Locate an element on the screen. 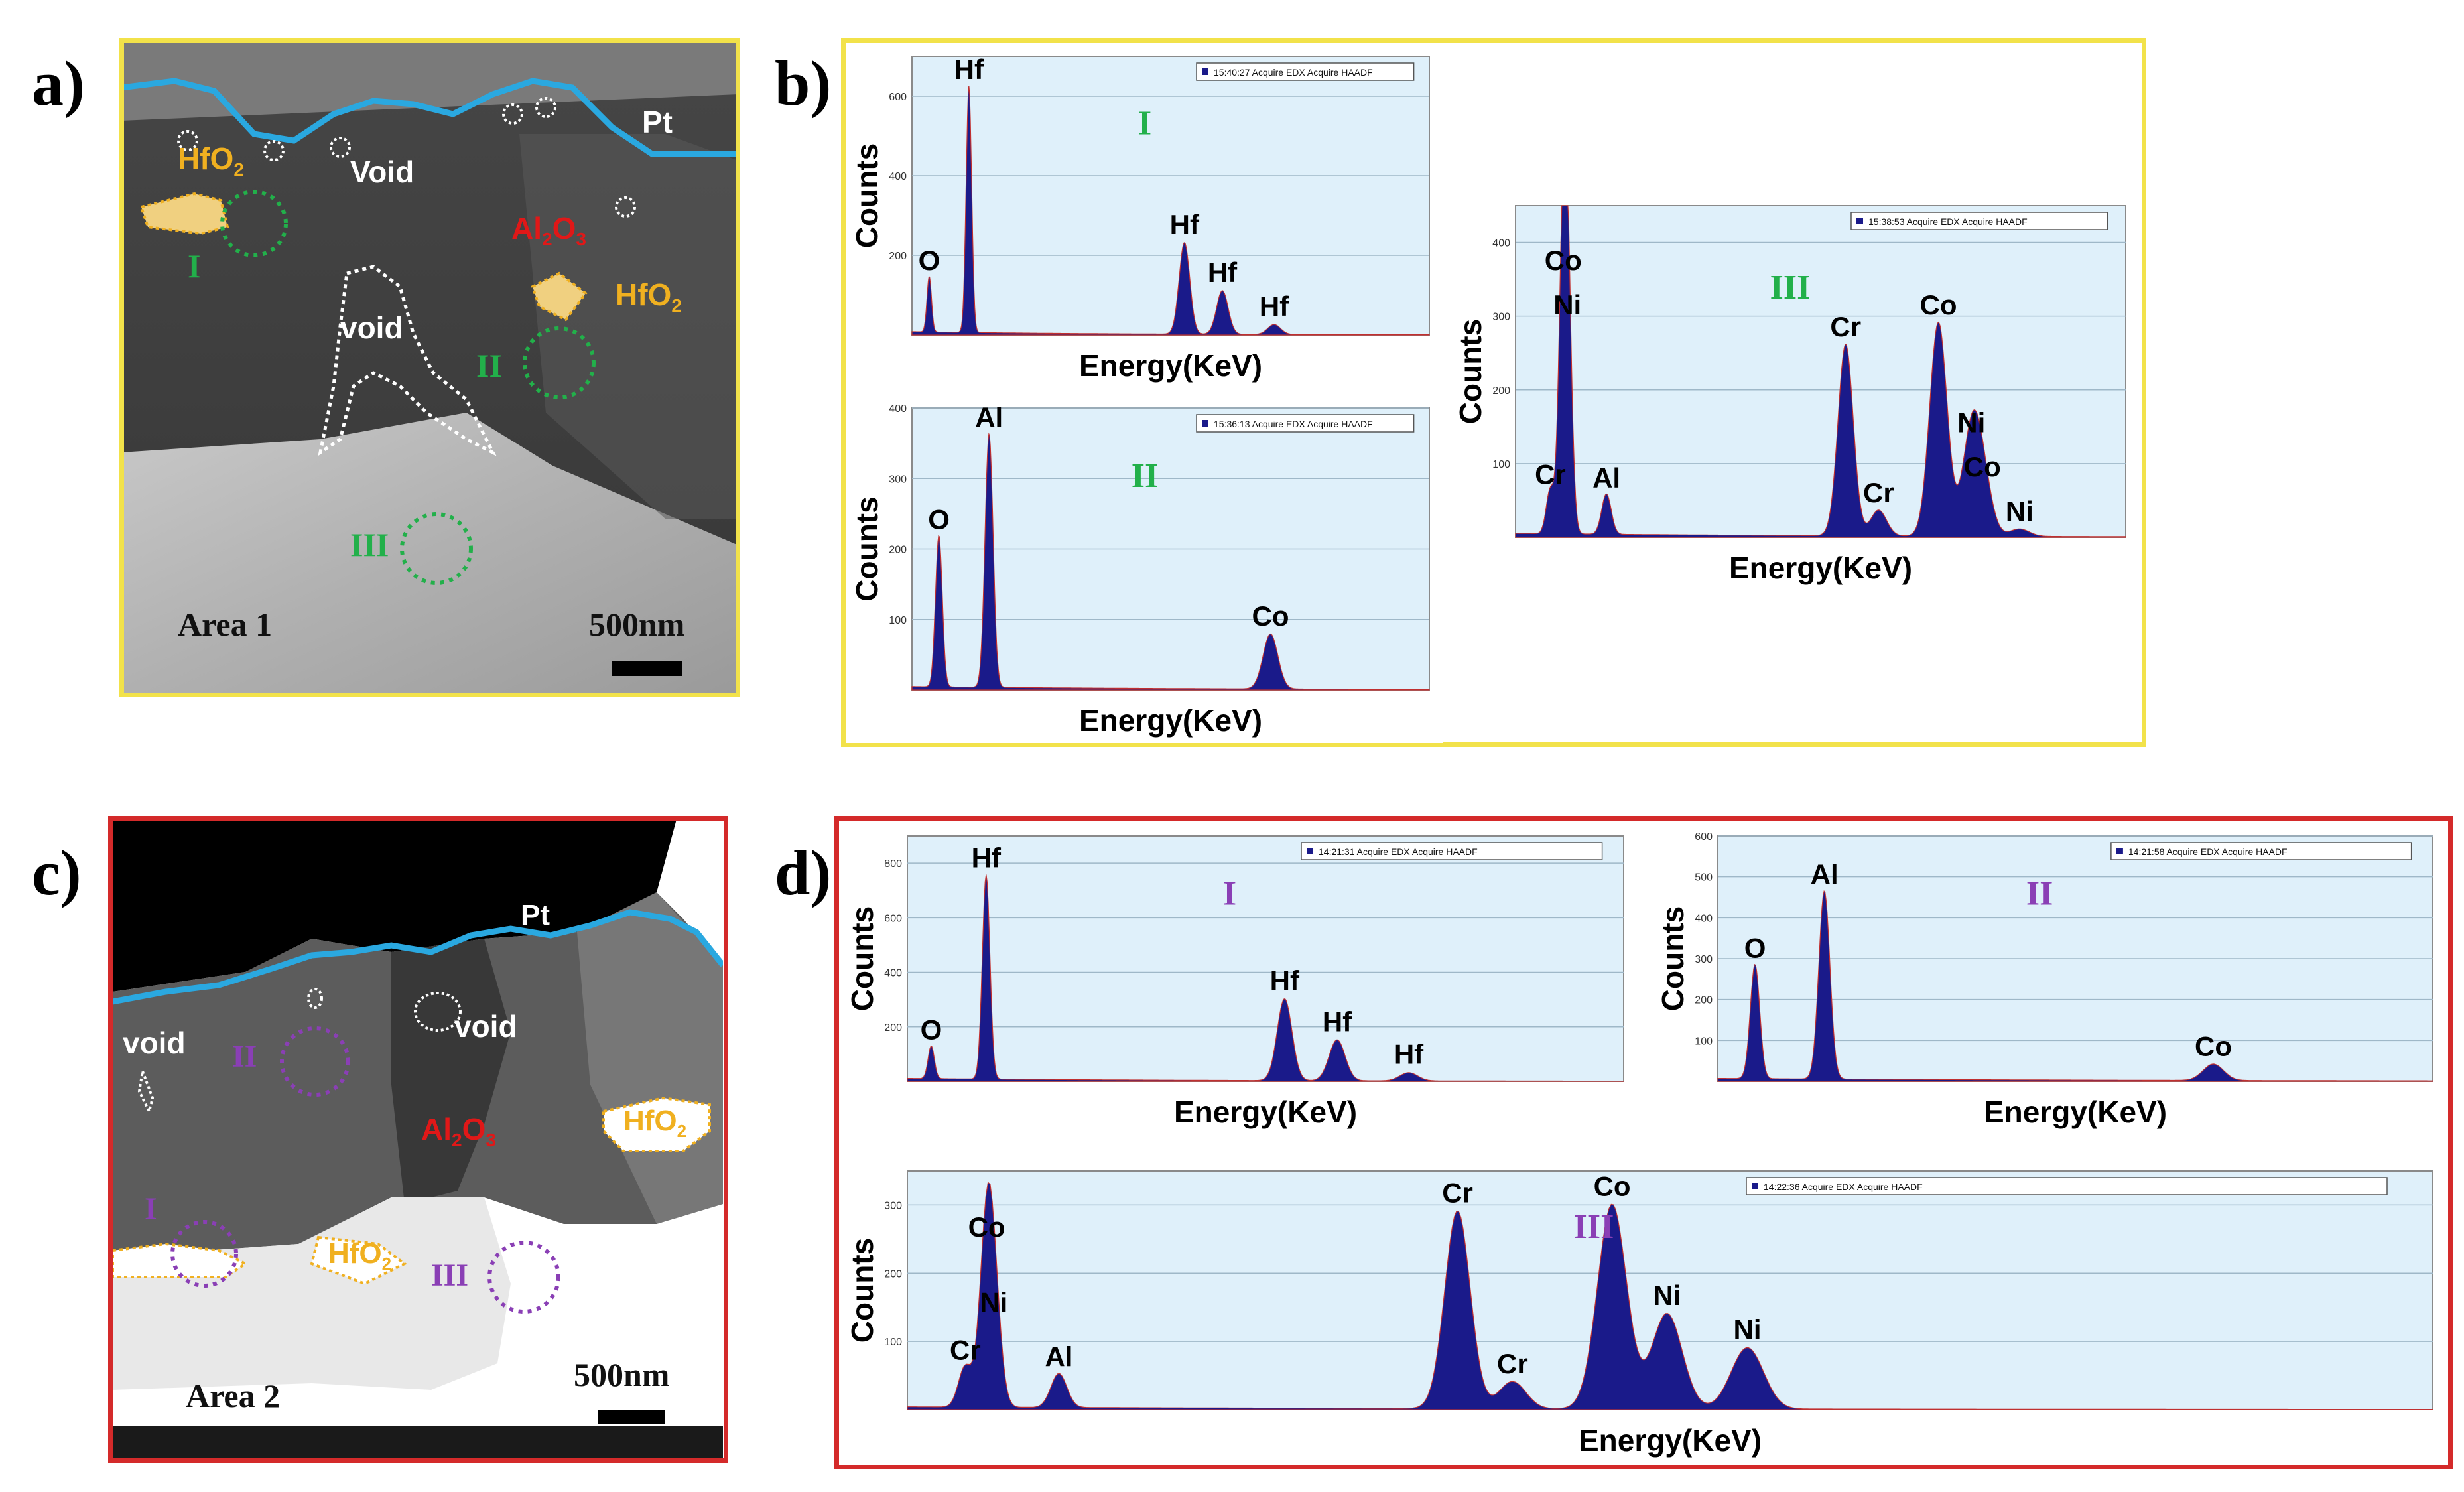  tem-image-c-drawing is located at coordinates (418, 1139).